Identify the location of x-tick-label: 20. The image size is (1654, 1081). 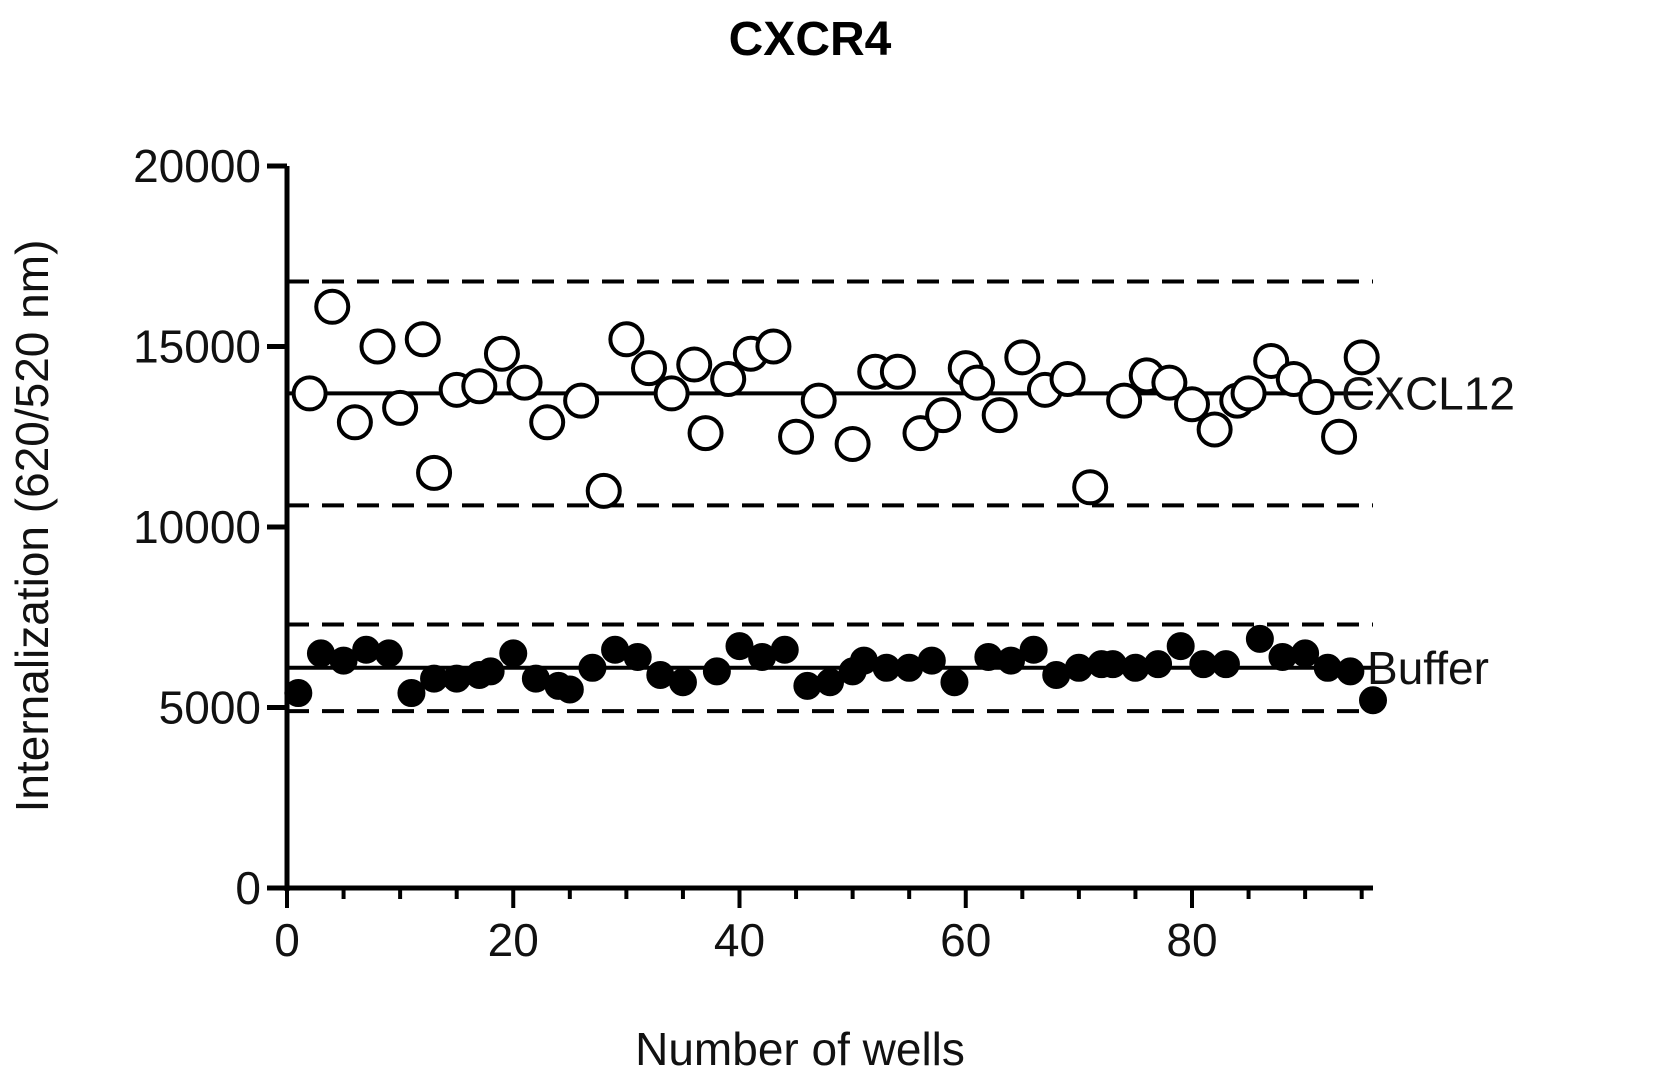
(513, 940).